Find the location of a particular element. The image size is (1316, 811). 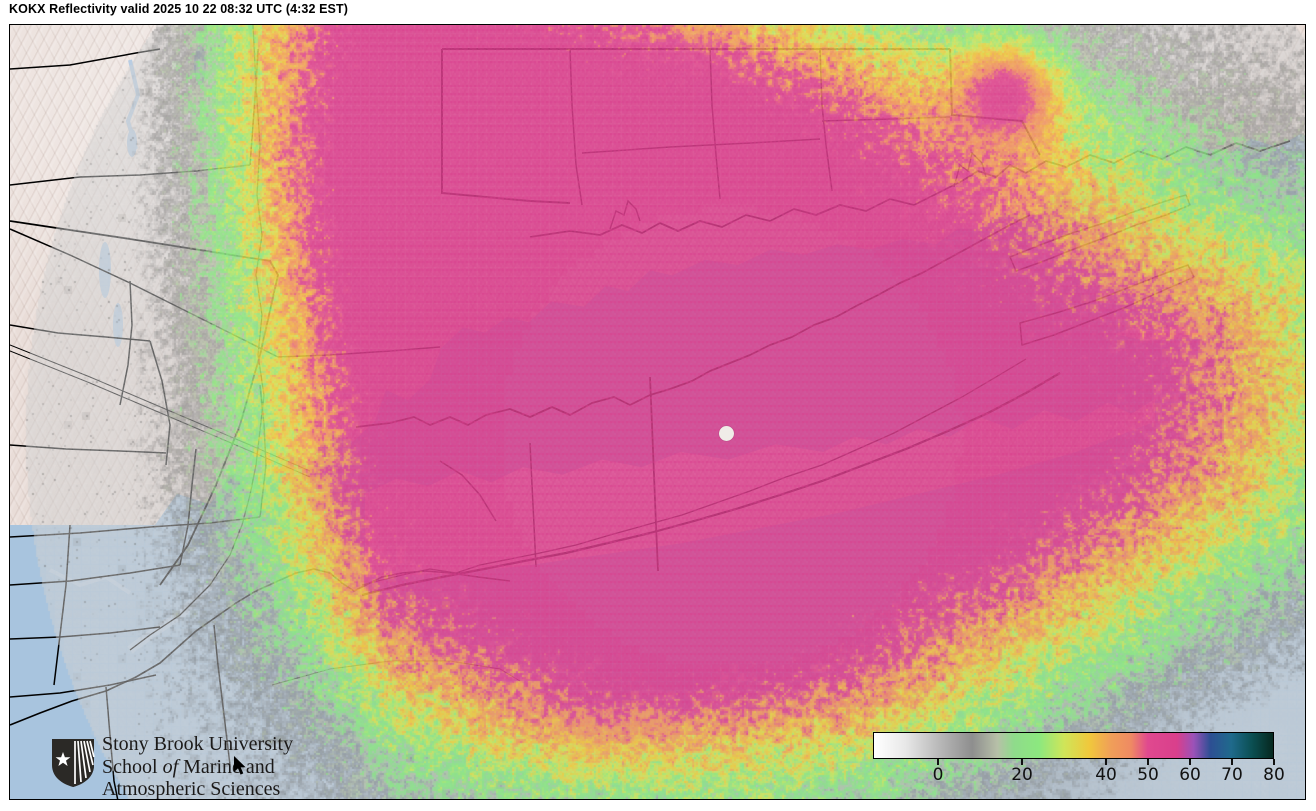

colorbar-tick-label: 40 is located at coordinates (1106, 775).